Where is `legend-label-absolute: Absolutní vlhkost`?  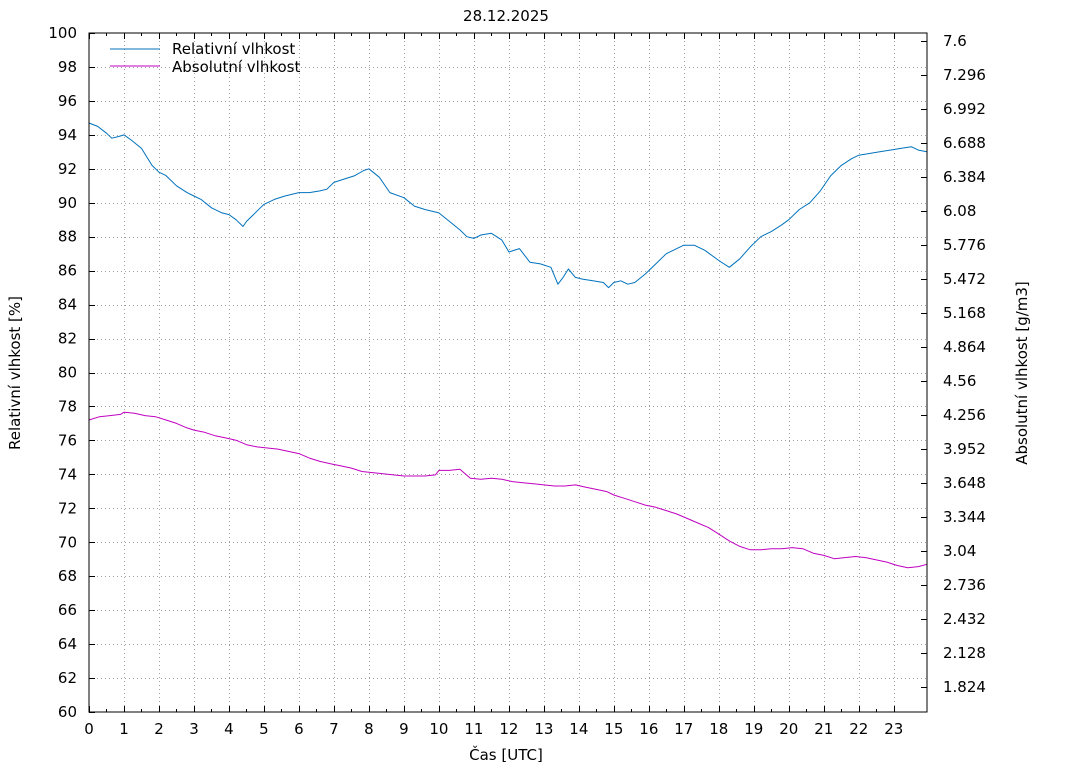 legend-label-absolute: Absolutní vlhkost is located at coordinates (236, 67).